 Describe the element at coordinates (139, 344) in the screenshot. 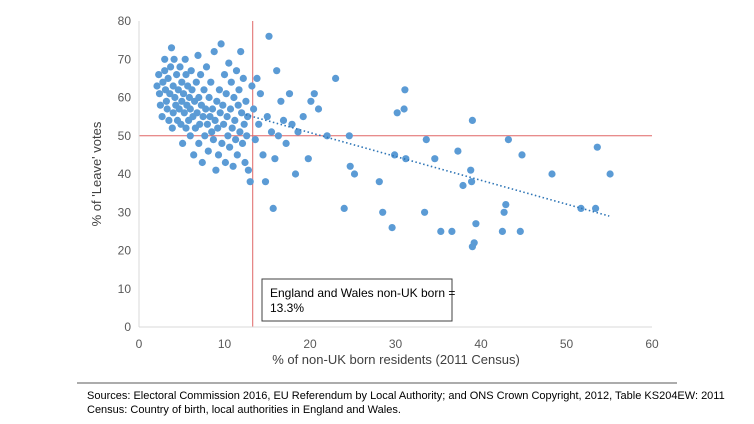

I see `x-tick-label: 0` at that location.